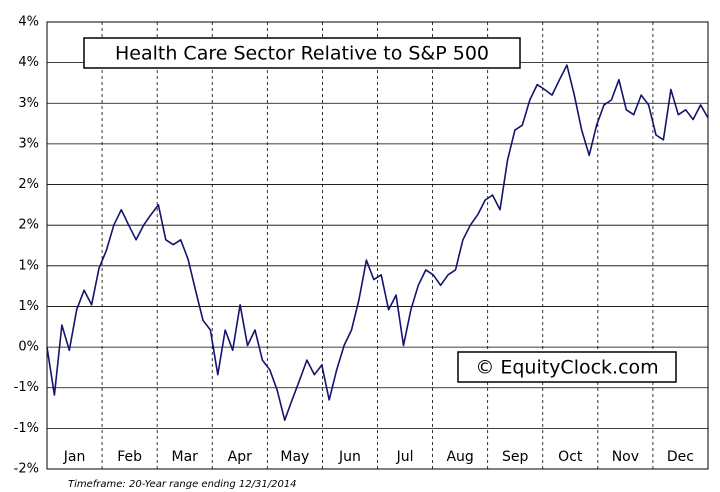 This screenshot has height=492, width=720. I want to click on x-tick-label: Feb, so click(129, 457).